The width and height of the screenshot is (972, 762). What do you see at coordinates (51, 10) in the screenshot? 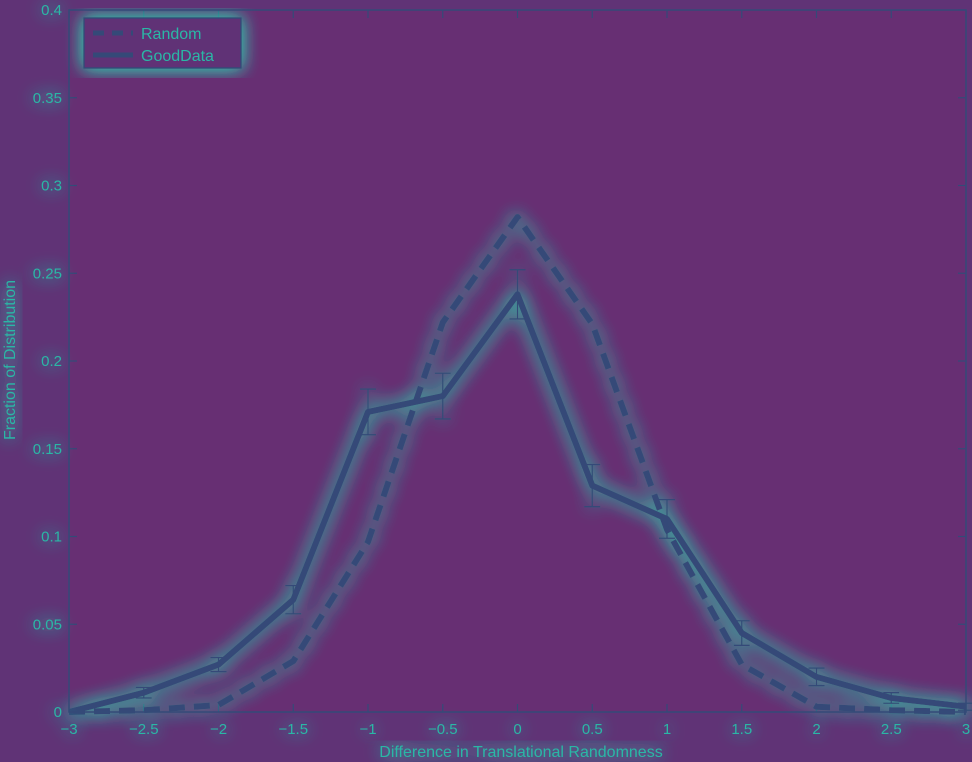
I see `y-tick-label: 0.4` at bounding box center [51, 10].